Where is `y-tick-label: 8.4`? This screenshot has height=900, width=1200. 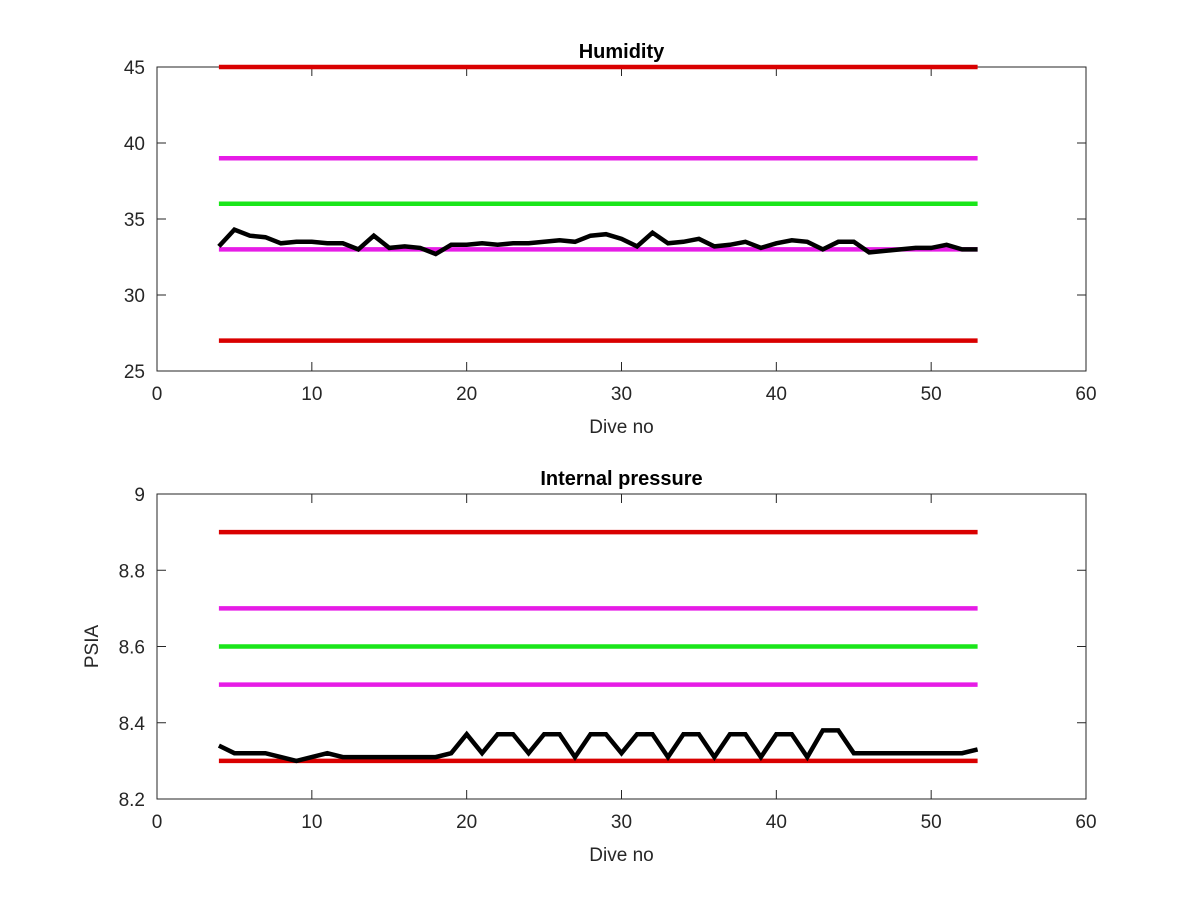
y-tick-label: 8.4 is located at coordinates (132, 724).